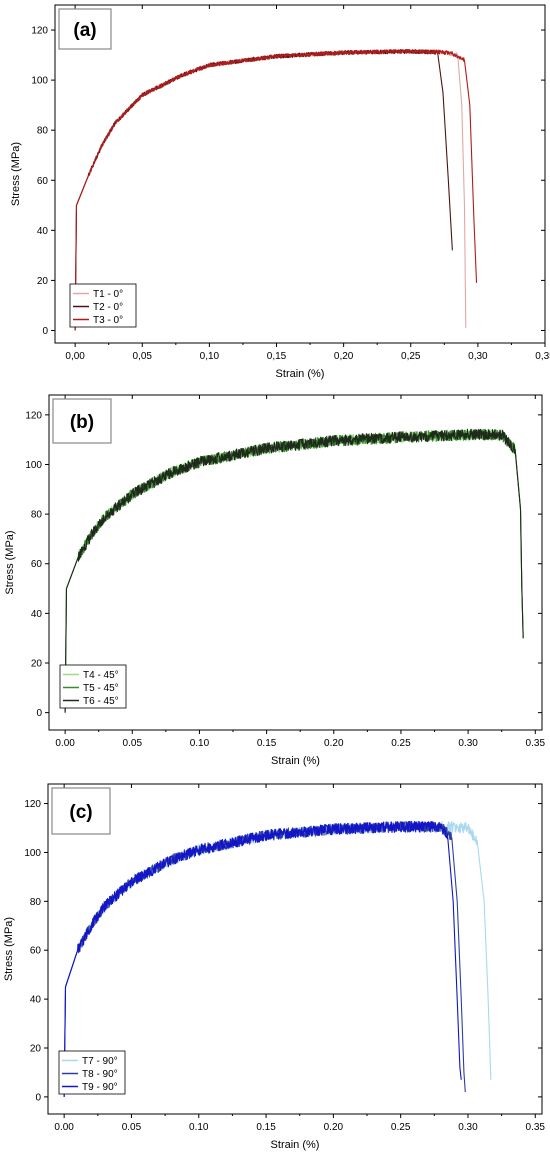 This screenshot has width=550, height=1157. What do you see at coordinates (143, 356) in the screenshot?
I see `x-tick-label: 0,05` at bounding box center [143, 356].